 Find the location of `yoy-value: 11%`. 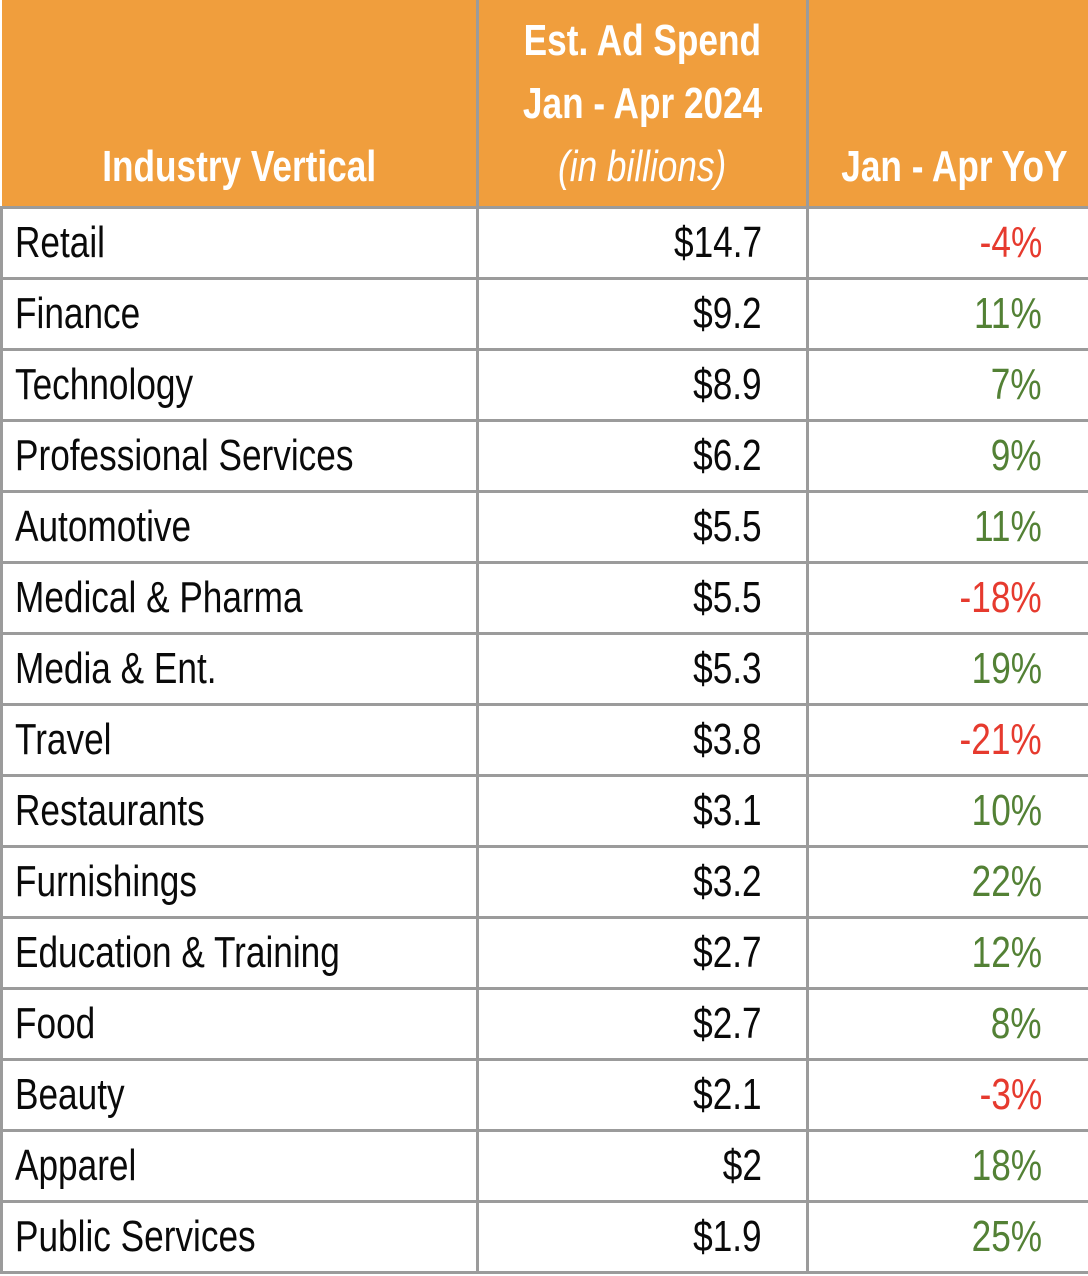

yoy-value: 11% is located at coordinates (1008, 526).